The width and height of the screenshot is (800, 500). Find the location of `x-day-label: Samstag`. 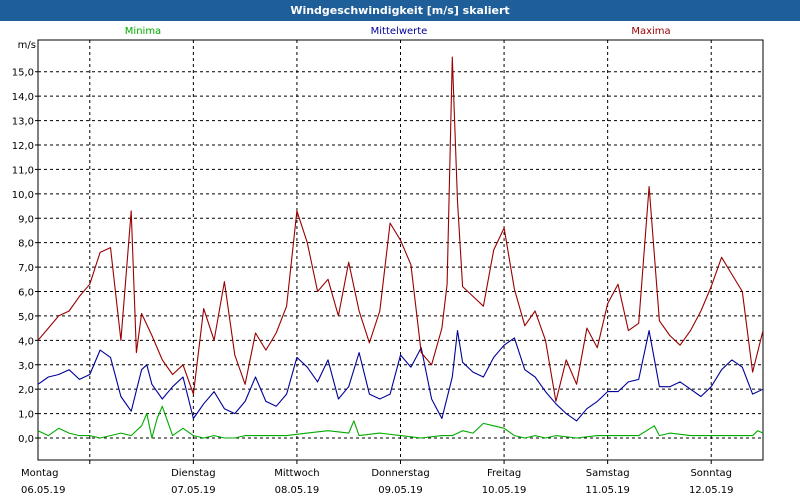

x-day-label: Samstag is located at coordinates (608, 473).